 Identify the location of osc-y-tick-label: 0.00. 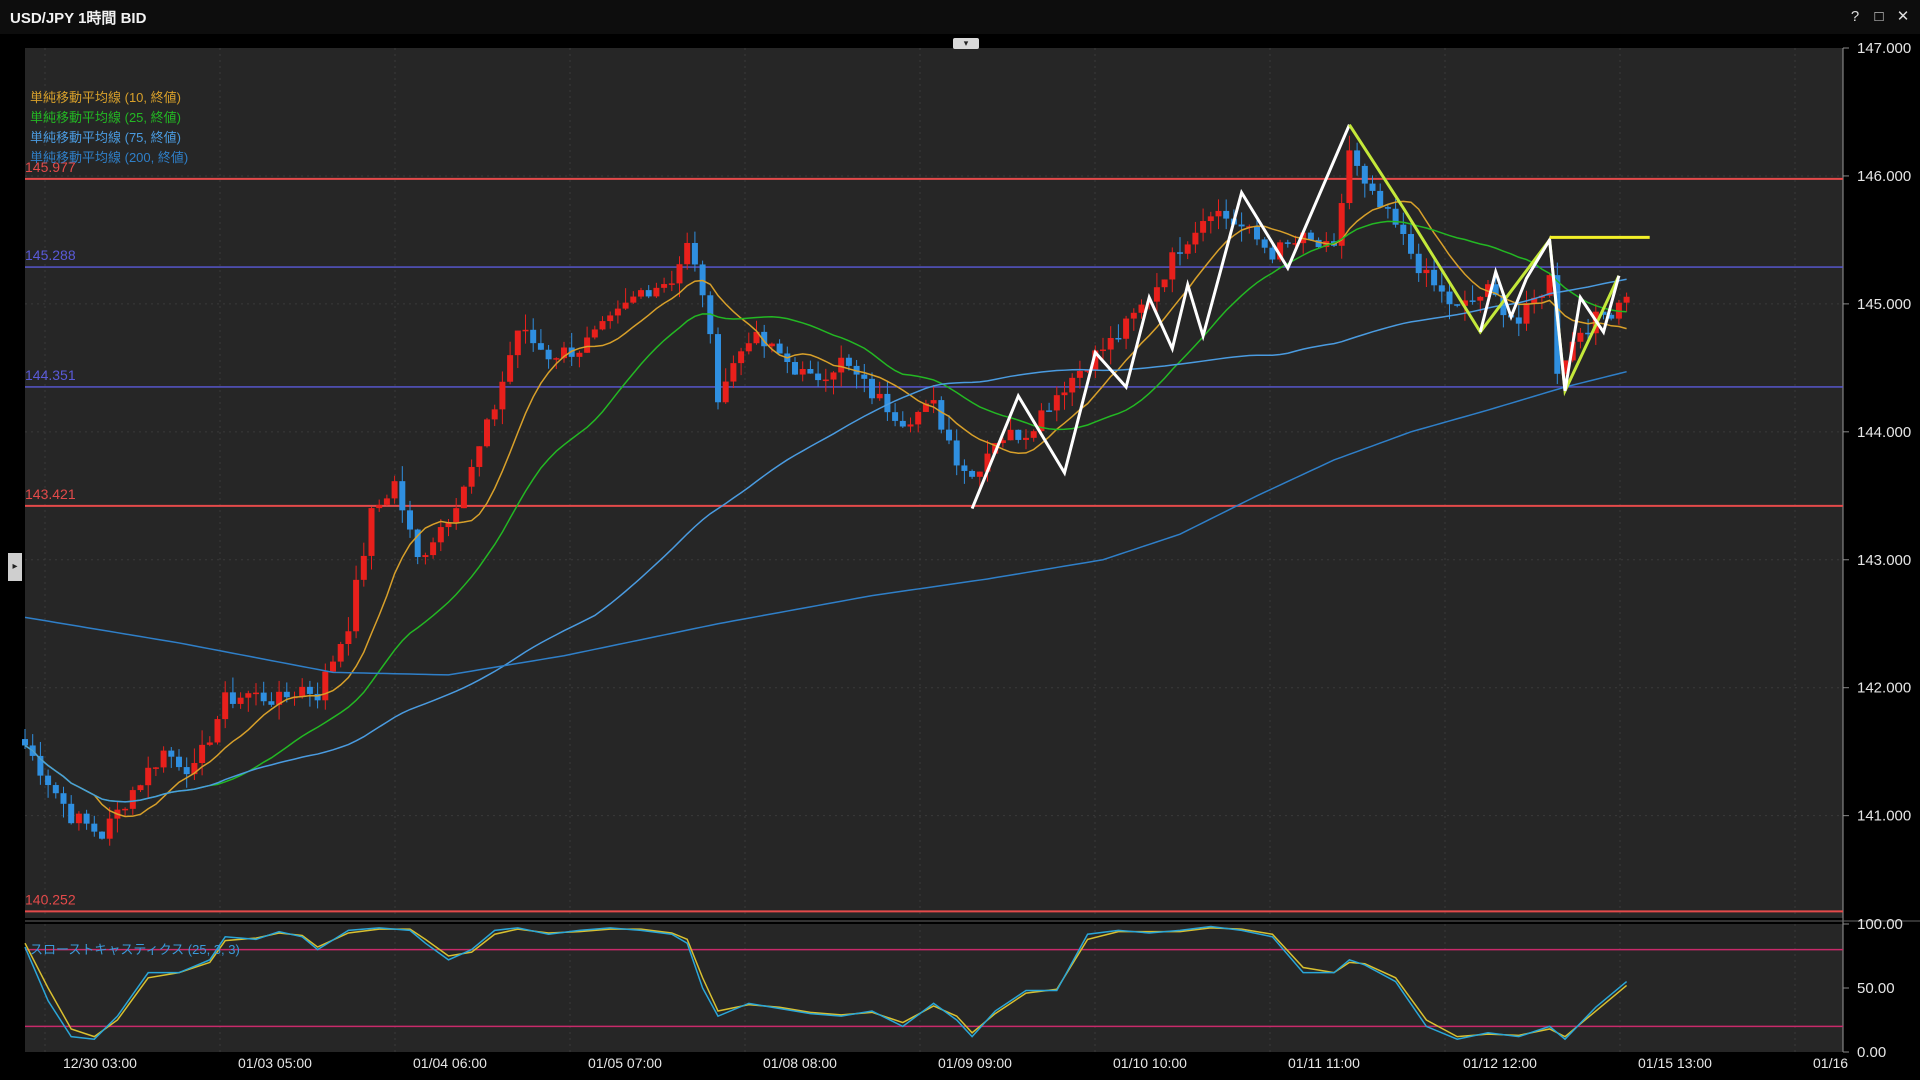
(1871, 1052).